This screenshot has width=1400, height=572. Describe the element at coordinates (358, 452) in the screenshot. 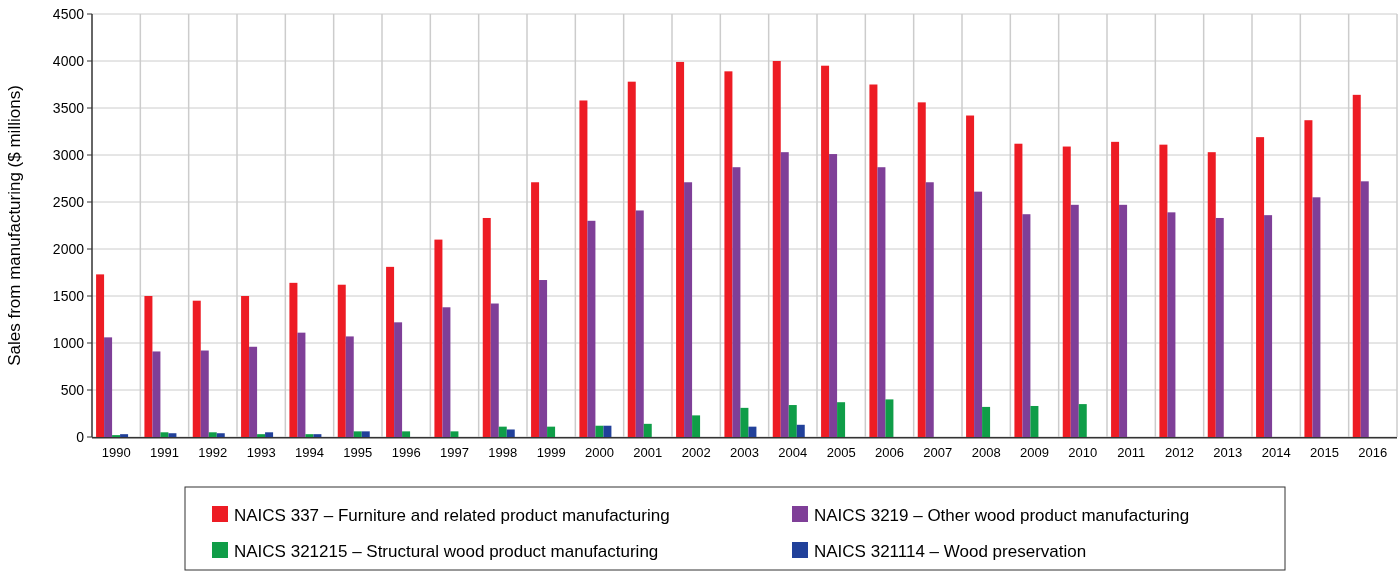

I see `x-tick-label: 1995` at that location.